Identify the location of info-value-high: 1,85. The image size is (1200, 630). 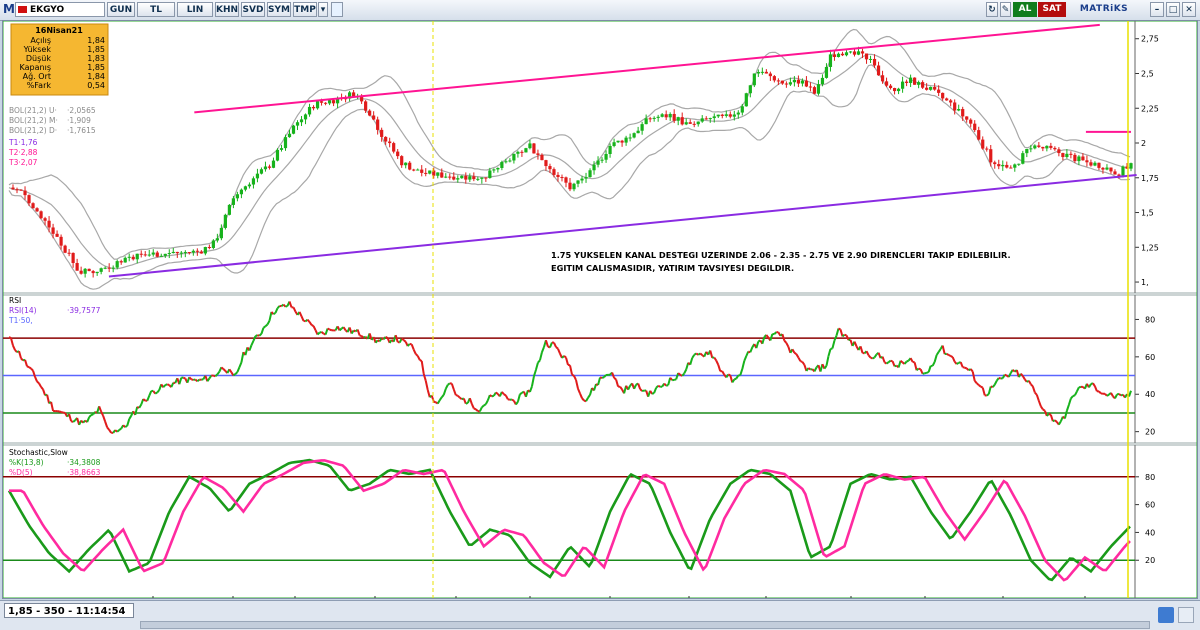
(96, 49).